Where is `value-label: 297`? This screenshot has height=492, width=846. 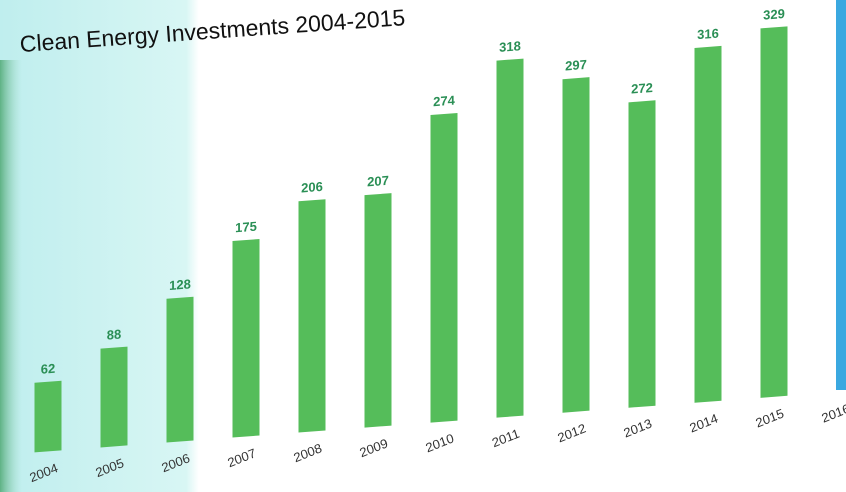
value-label: 297 is located at coordinates (576, 65).